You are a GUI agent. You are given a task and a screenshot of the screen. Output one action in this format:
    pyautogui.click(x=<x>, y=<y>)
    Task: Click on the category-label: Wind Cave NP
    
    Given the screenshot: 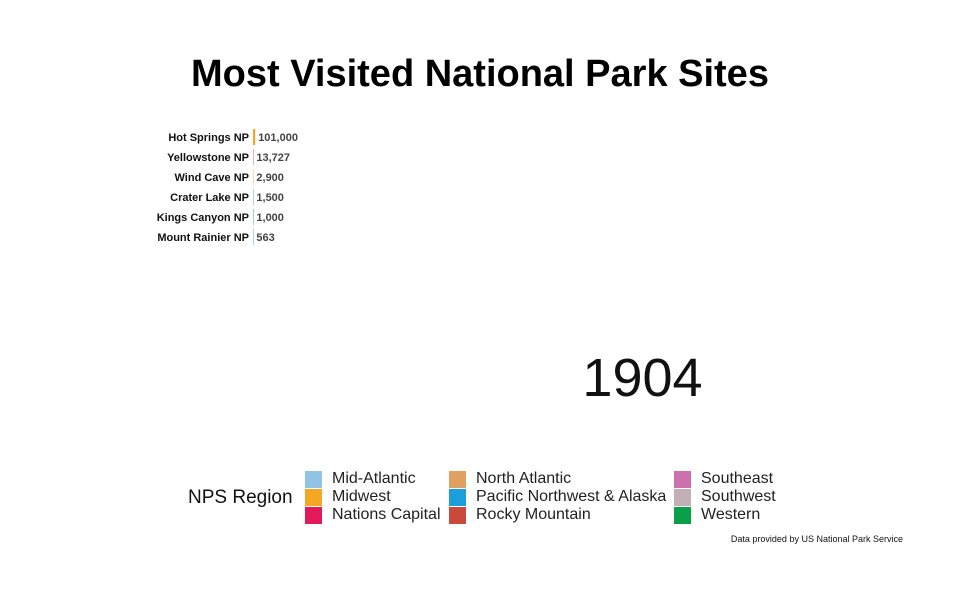 What is the action you would take?
    pyautogui.click(x=212, y=178)
    